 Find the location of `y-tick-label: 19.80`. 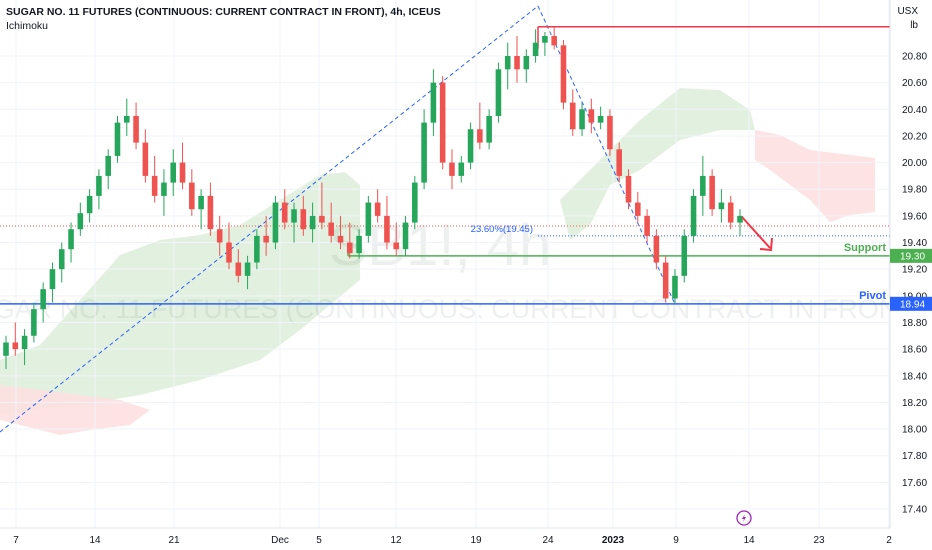

y-tick-label: 19.80 is located at coordinates (914, 190).